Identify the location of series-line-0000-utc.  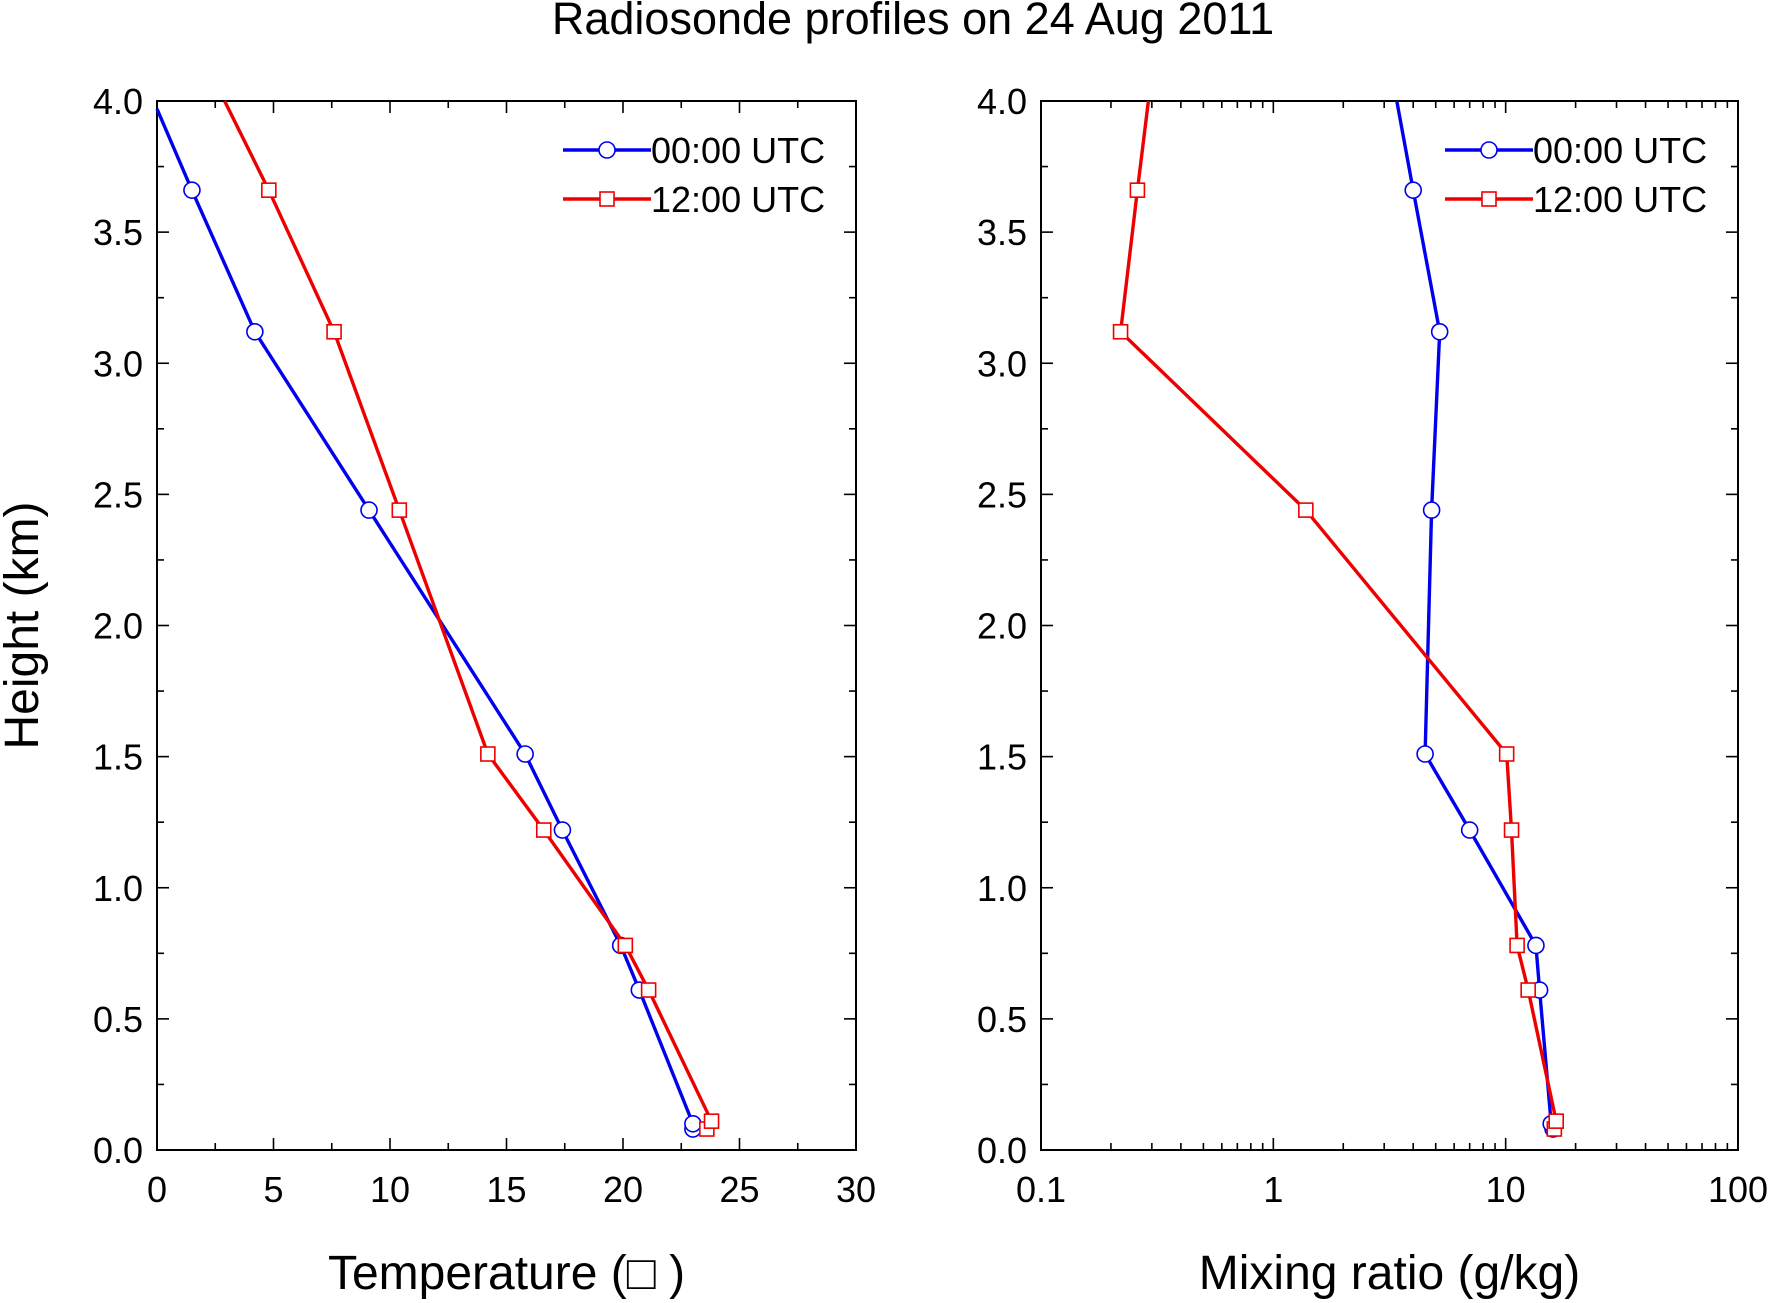
(1474, 612).